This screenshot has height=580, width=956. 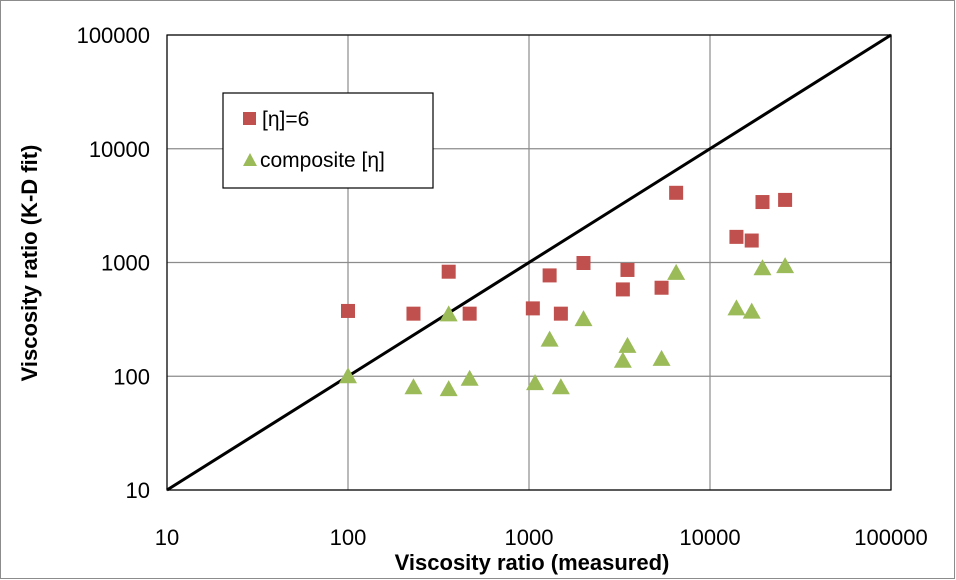 What do you see at coordinates (890, 537) in the screenshot?
I see `x-tick-label-4: 100000` at bounding box center [890, 537].